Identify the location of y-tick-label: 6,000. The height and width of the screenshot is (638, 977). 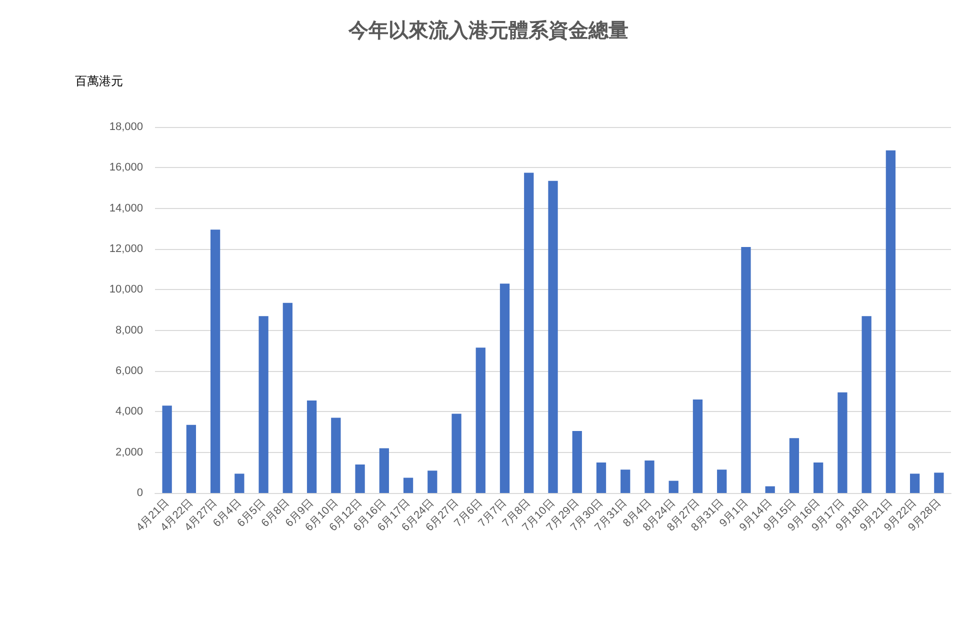
(129, 371).